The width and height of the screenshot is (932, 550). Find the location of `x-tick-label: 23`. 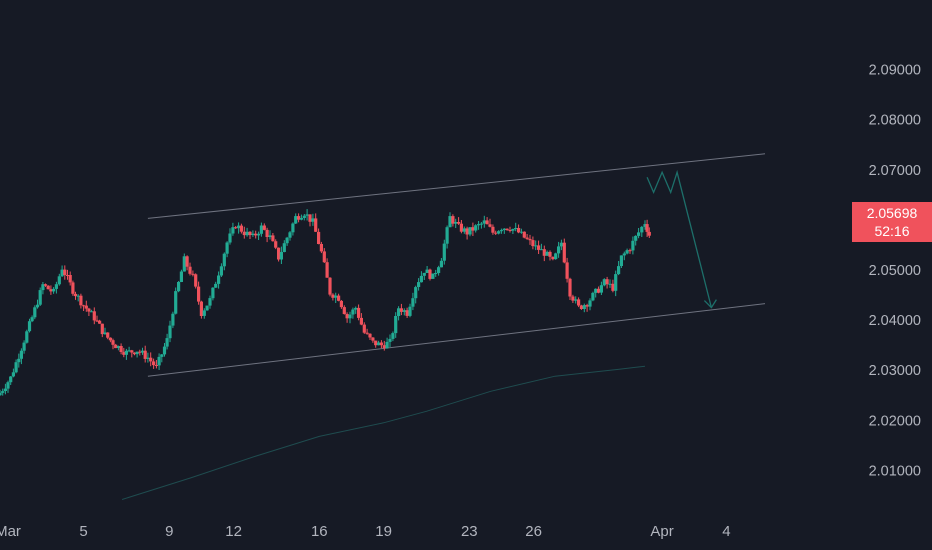

x-tick-label: 23 is located at coordinates (469, 531).